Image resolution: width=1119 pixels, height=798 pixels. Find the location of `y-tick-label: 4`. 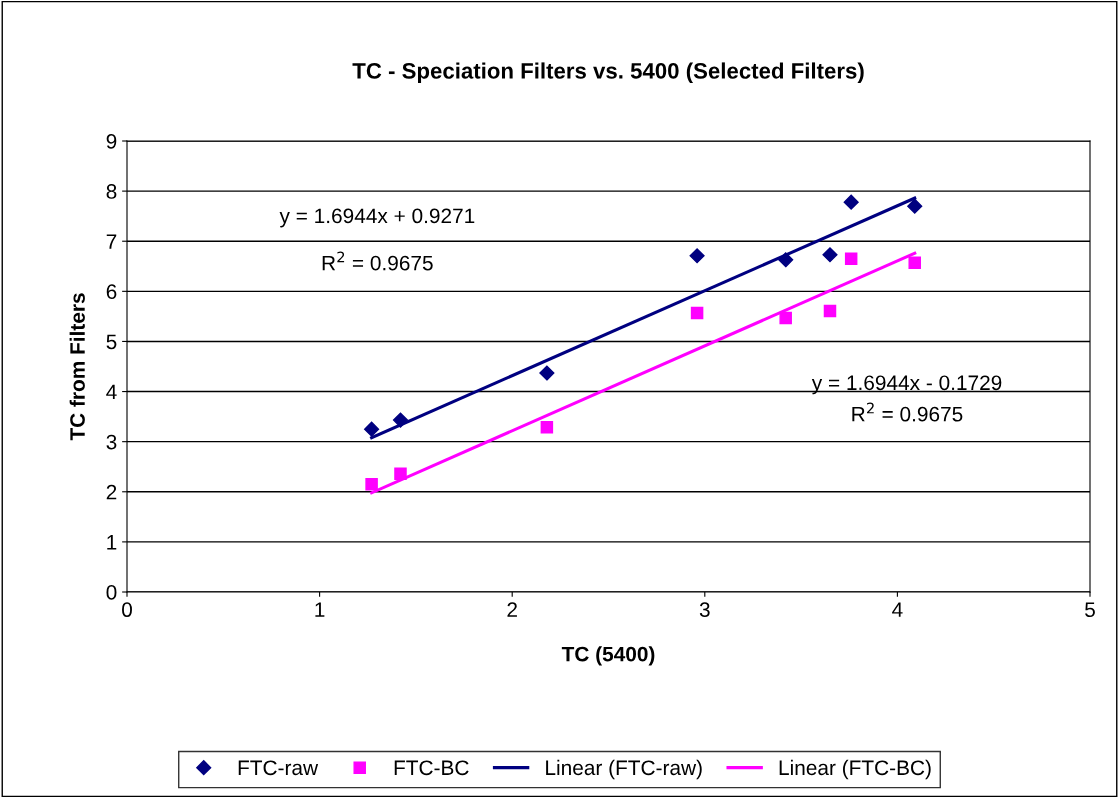

y-tick-label: 4 is located at coordinates (111, 392).